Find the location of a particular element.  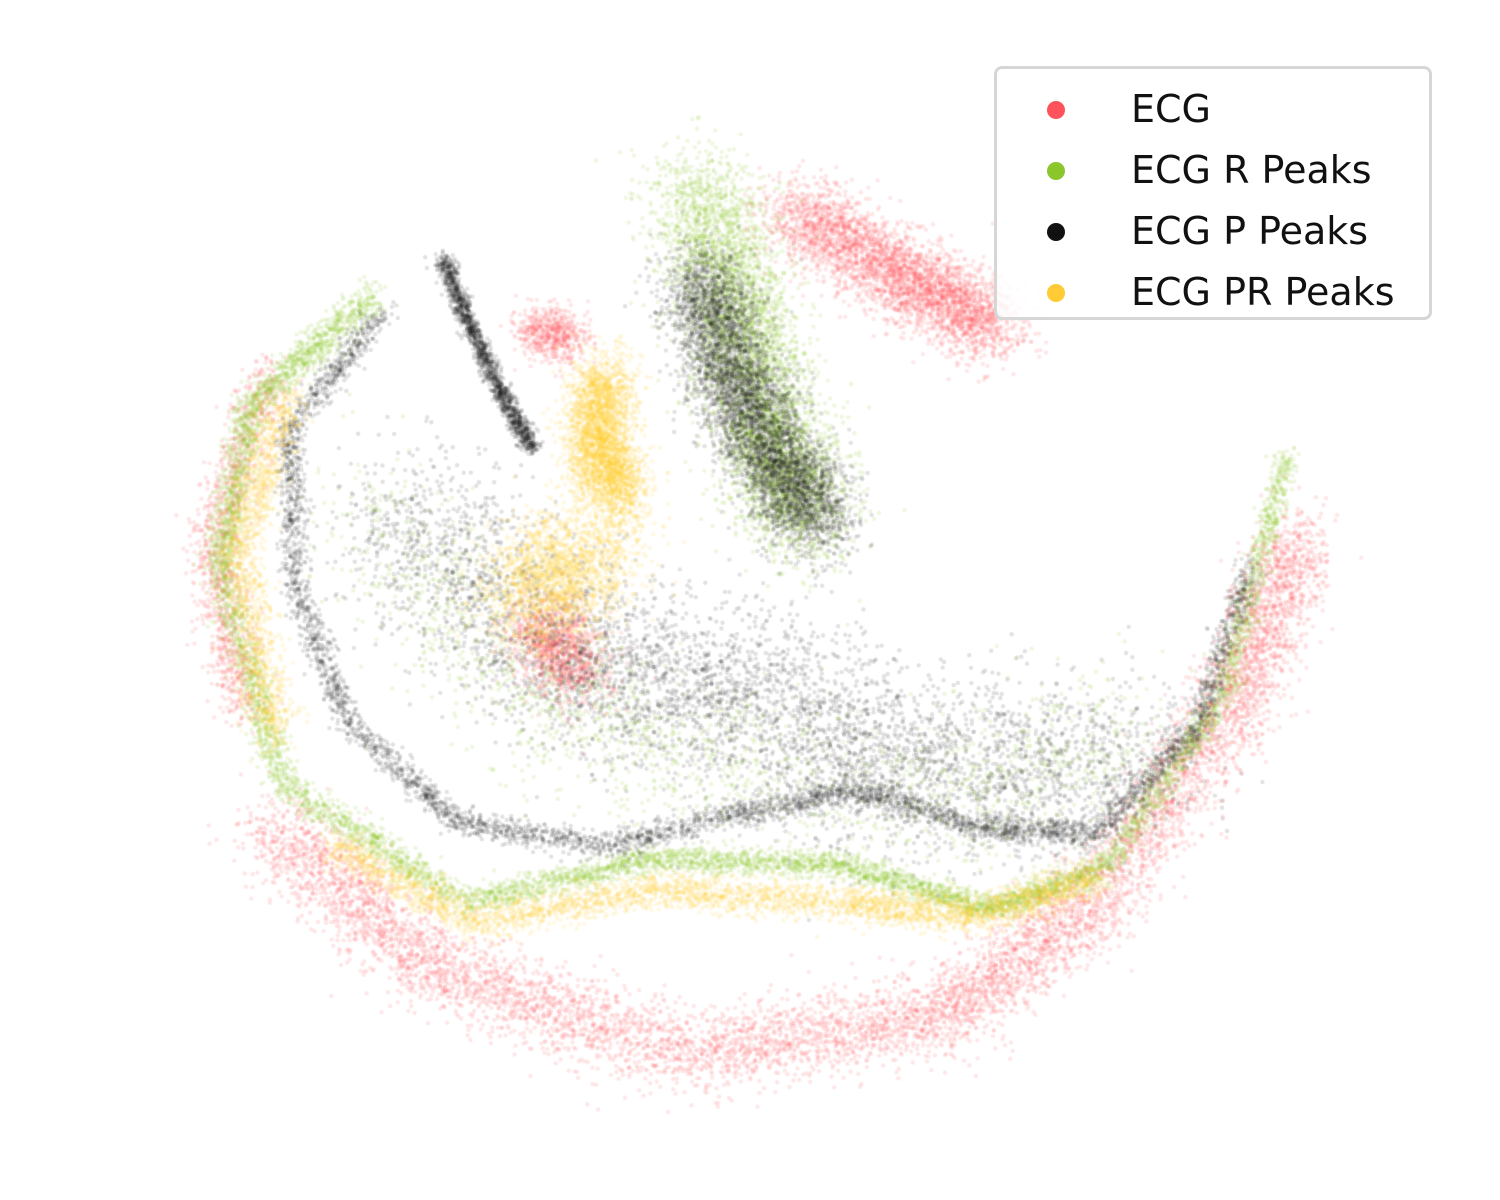

legend-marker-ecg-p-peaks is located at coordinates (1056, 232).